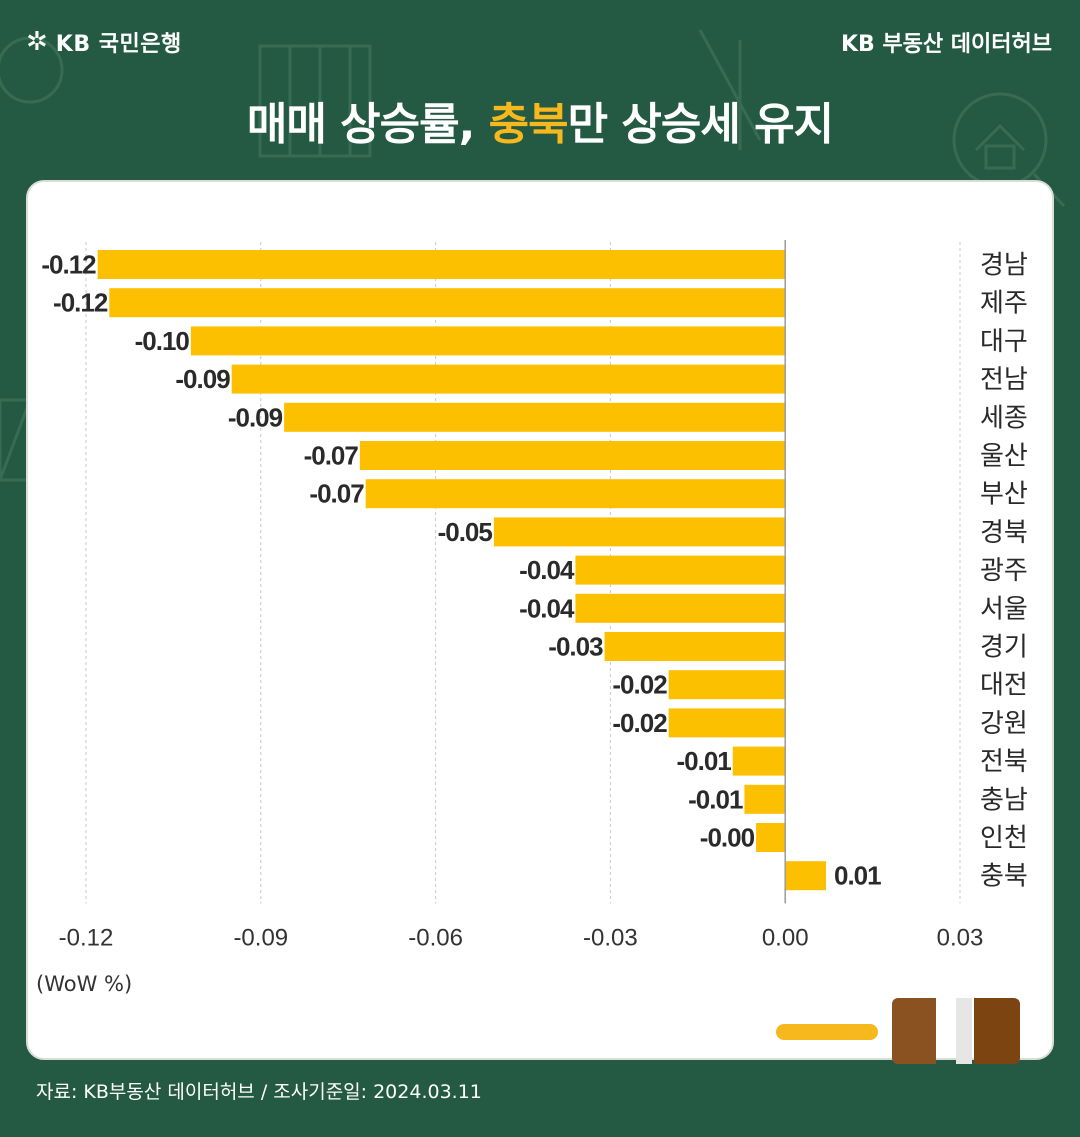 Image resolution: width=1080 pixels, height=1137 pixels. I want to click on category-label: 대전, so click(1004, 686).